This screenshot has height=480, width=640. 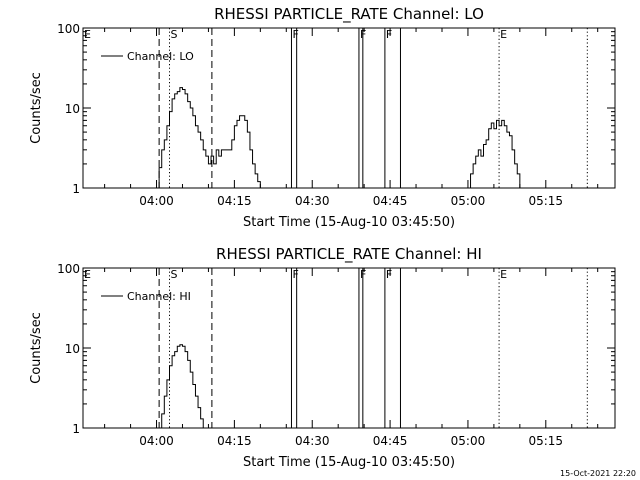 I want to click on chart1-event-marker-S: S, so click(x=174, y=34).